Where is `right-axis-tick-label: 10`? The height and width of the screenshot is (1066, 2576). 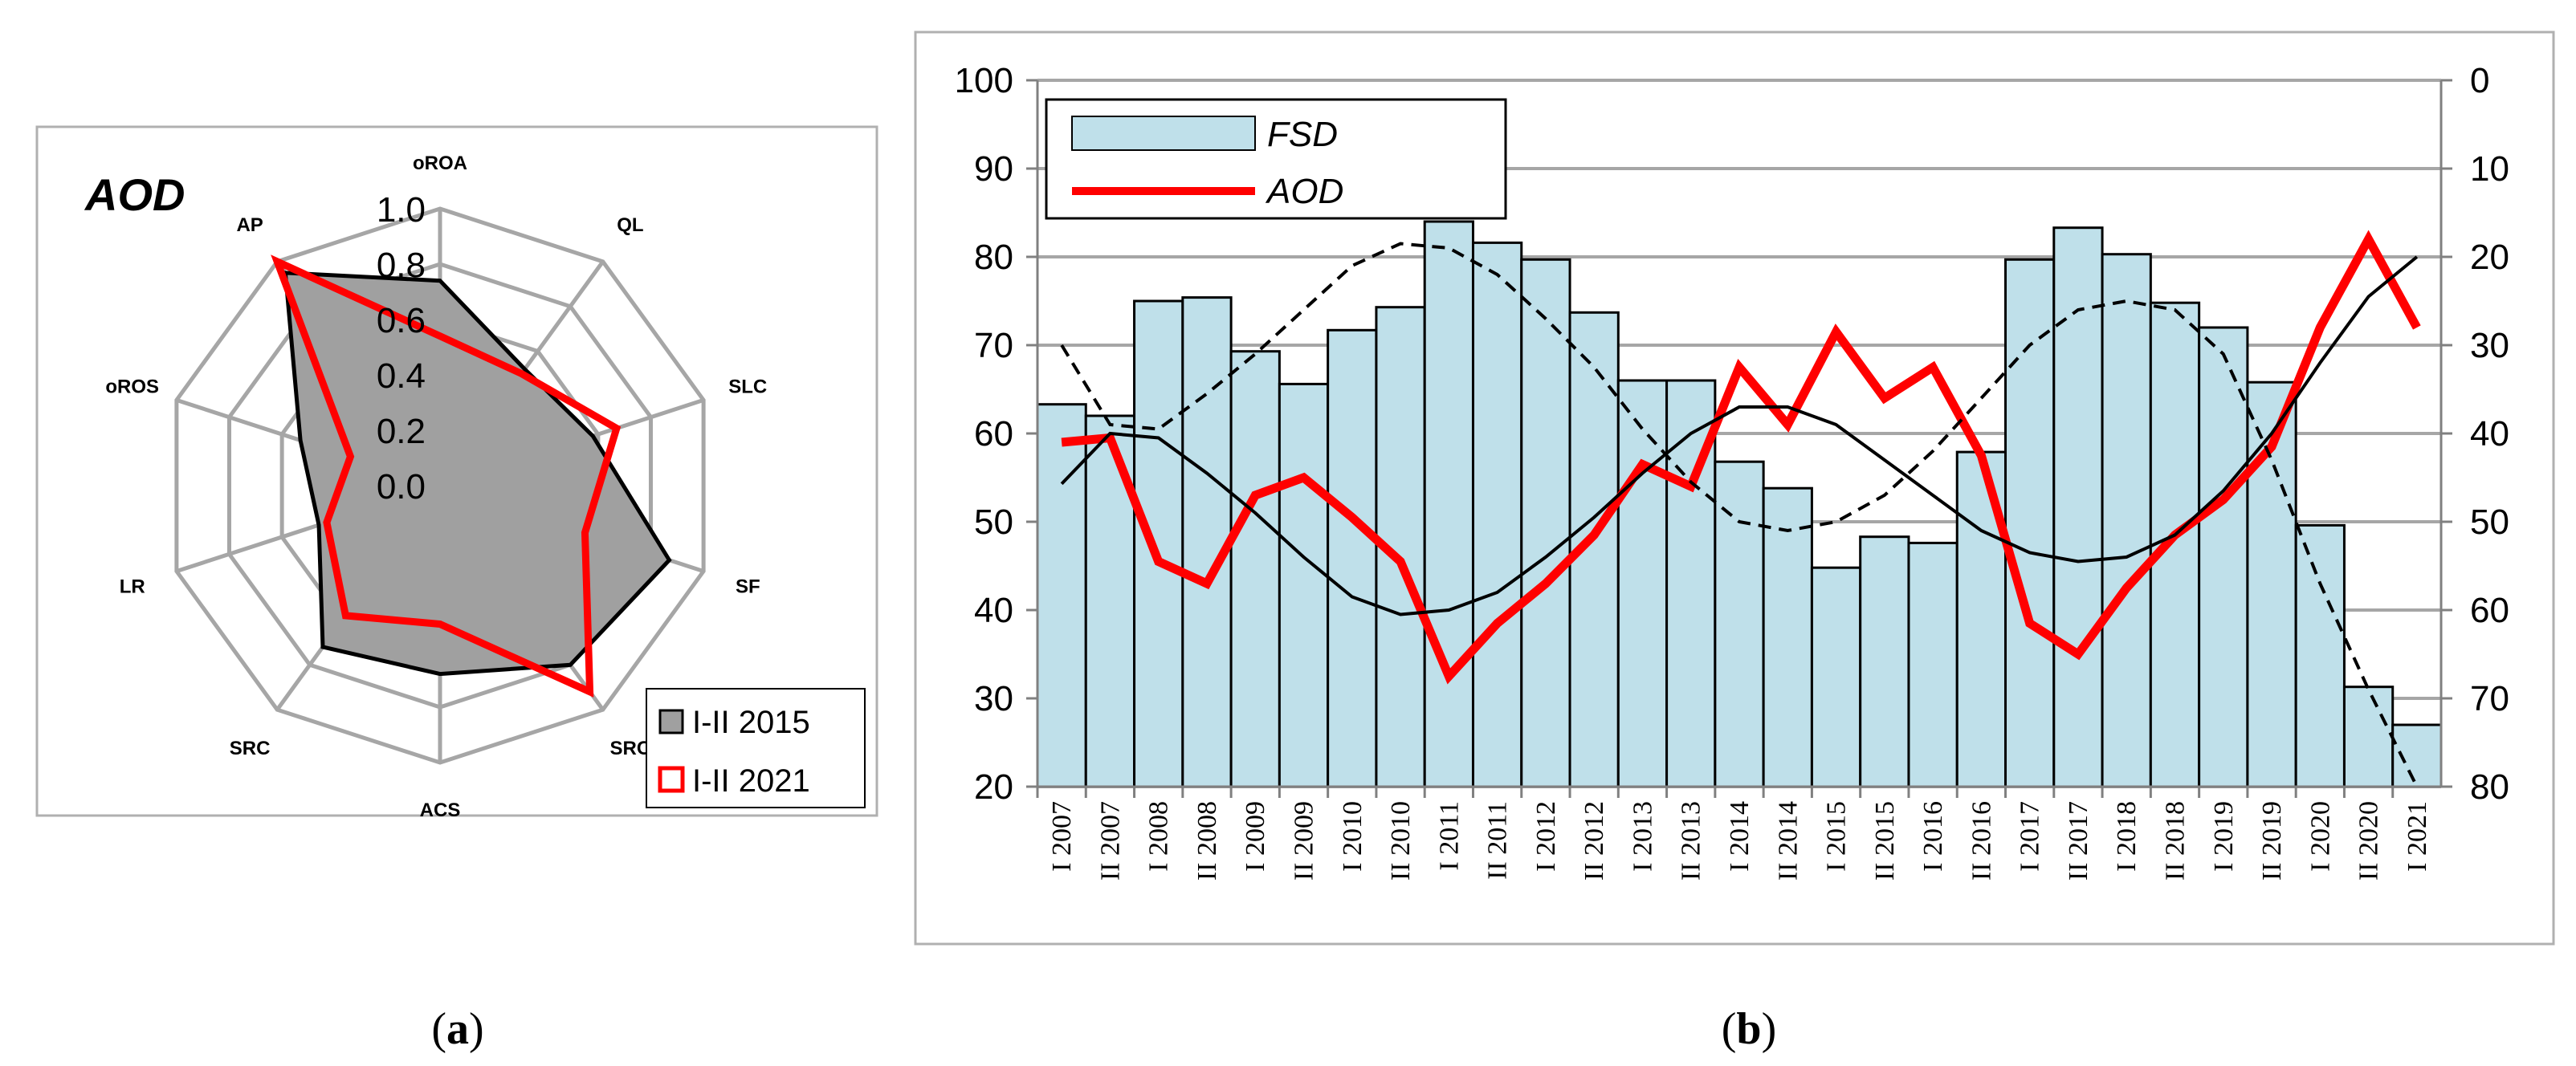
right-axis-tick-label: 10 is located at coordinates (2489, 169).